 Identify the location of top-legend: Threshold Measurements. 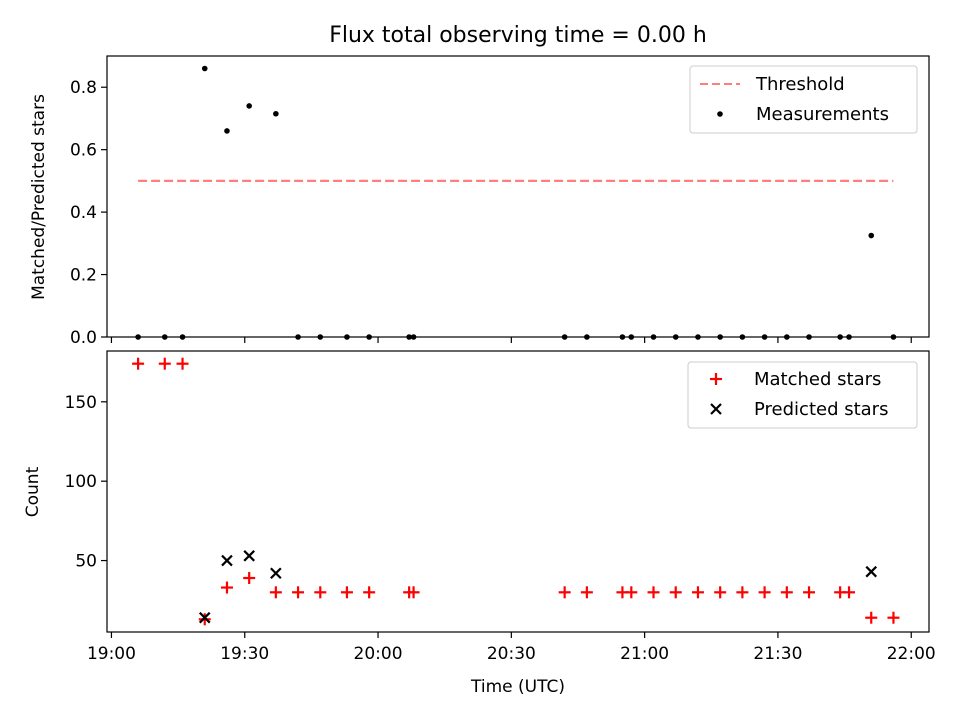
(803, 99).